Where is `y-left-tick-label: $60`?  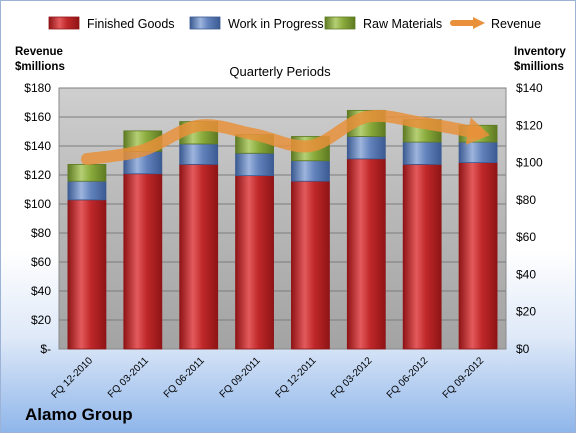
y-left-tick-label: $60 is located at coordinates (41, 262).